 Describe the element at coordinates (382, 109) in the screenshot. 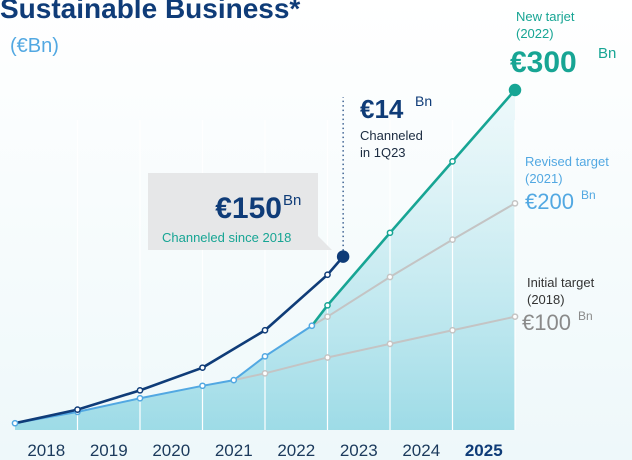

I see `amount: €14` at that location.